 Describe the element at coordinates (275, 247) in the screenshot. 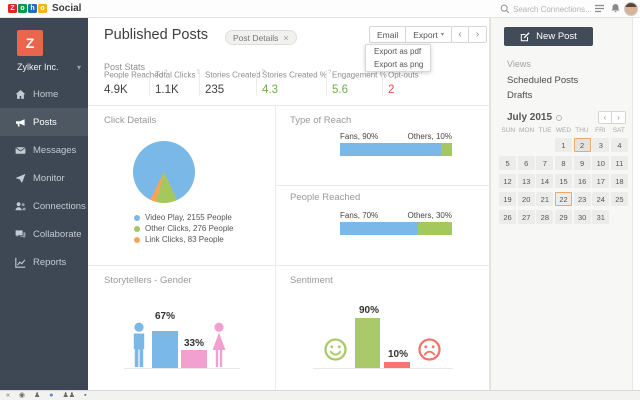

I see `divider` at that location.